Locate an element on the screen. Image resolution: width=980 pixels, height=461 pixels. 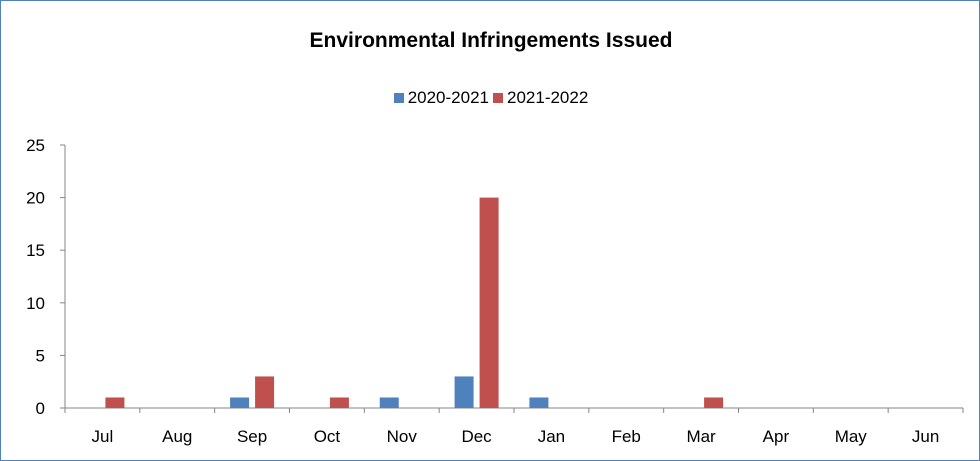
legend-item-series-2: 2021-2022 is located at coordinates (540, 98).